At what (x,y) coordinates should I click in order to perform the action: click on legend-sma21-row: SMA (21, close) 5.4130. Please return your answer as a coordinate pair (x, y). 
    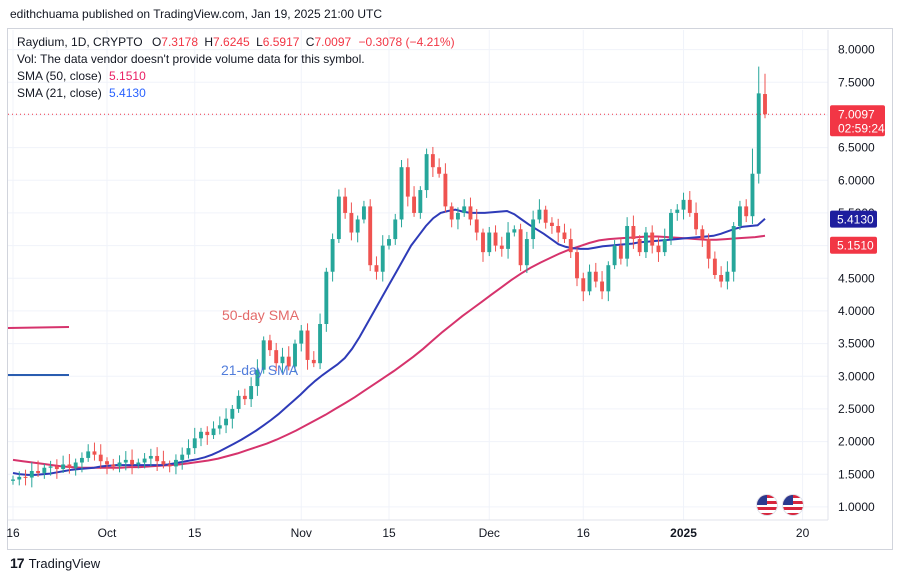
    Looking at the image, I should click on (81, 93).